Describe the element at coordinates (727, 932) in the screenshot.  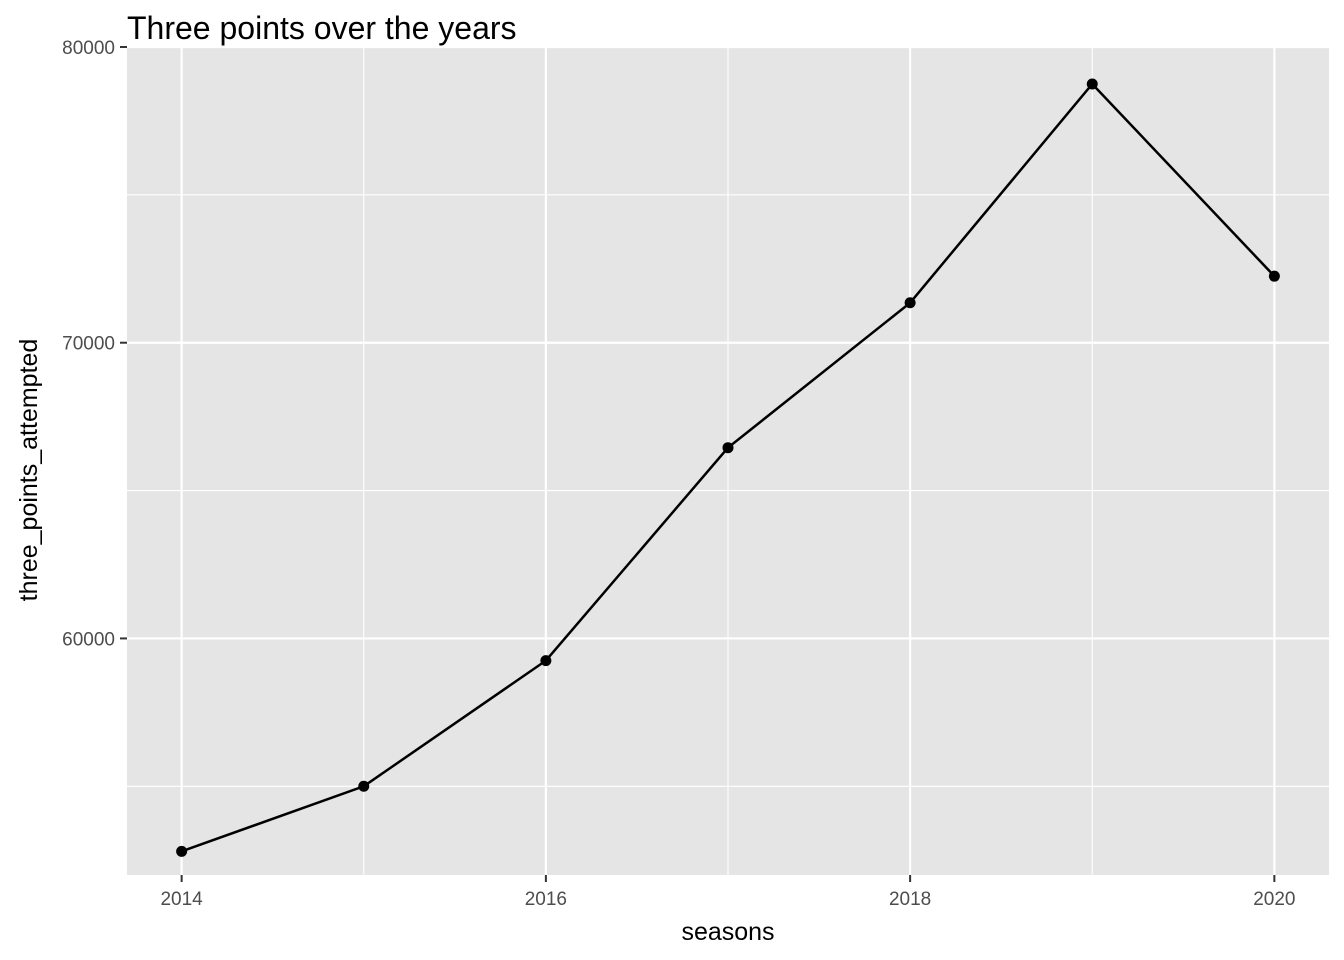
I see `x-axis-title: seasons` at that location.